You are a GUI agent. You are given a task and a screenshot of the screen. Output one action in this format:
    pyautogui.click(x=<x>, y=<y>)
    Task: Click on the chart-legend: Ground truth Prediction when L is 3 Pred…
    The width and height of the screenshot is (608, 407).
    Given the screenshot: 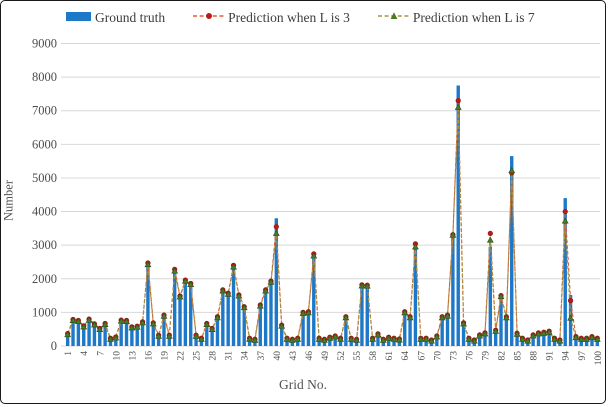 What is the action you would take?
    pyautogui.click(x=300, y=18)
    